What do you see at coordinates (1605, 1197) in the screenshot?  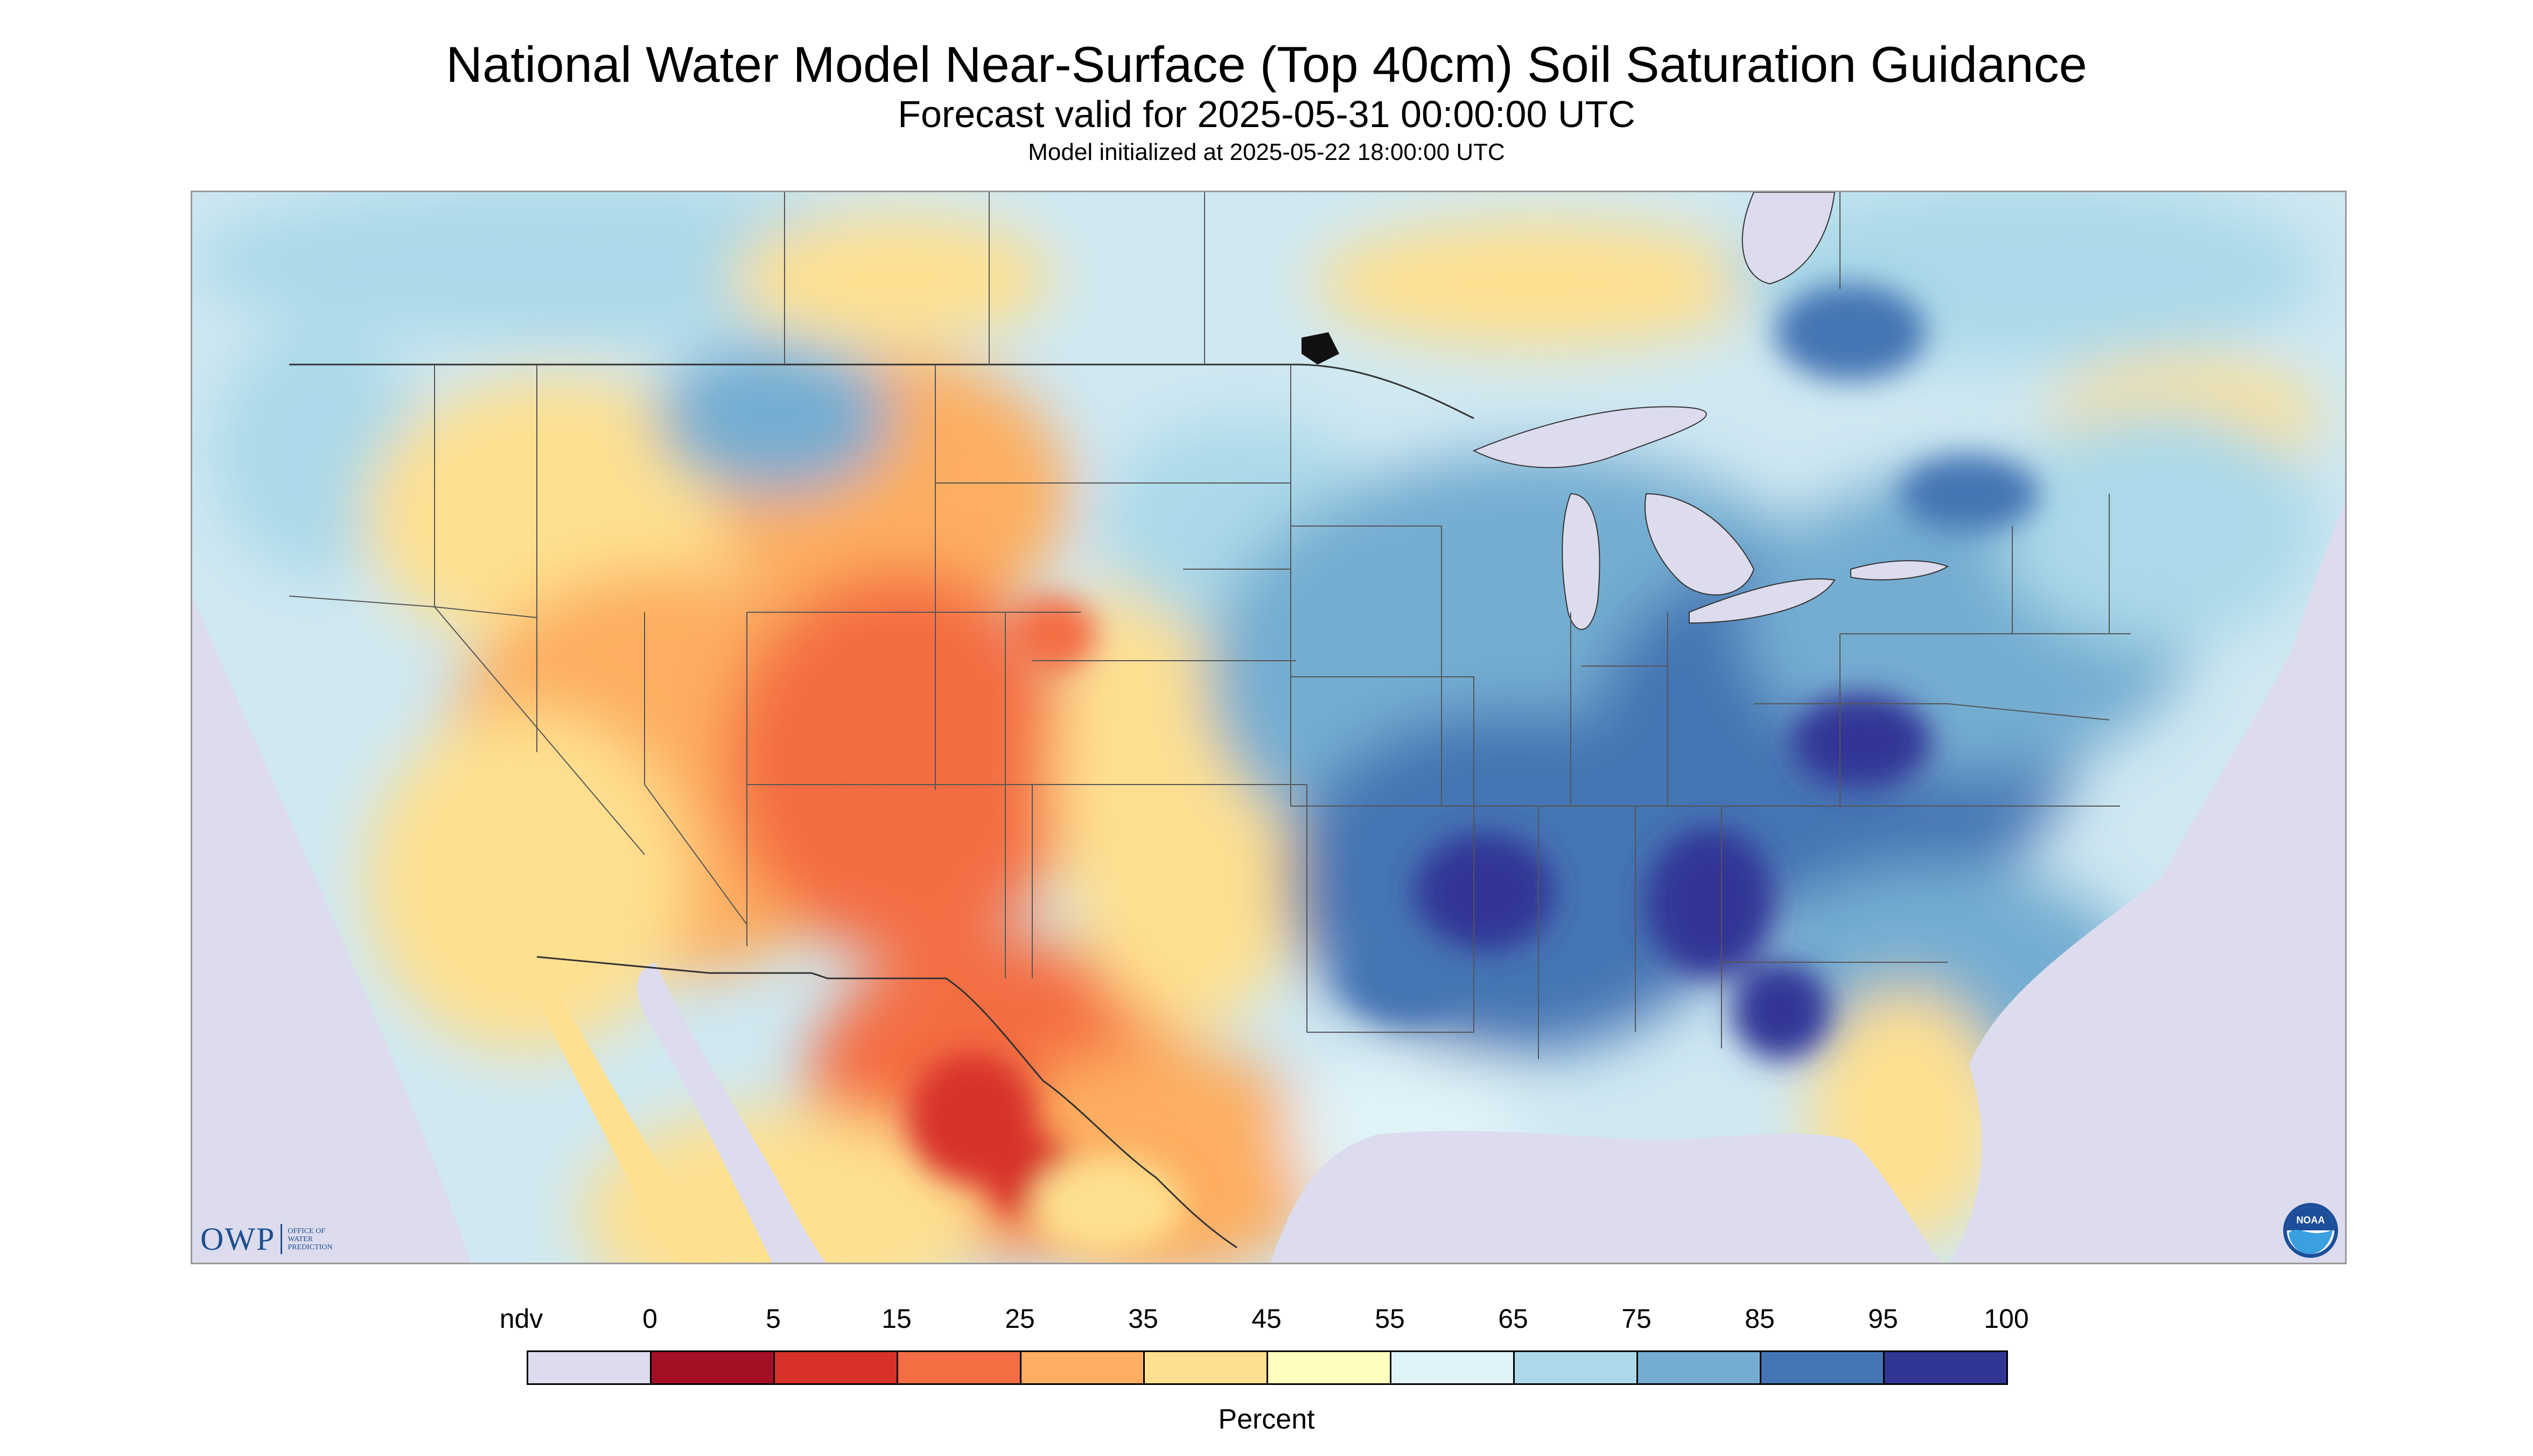 I see `gulf-of-mexico` at bounding box center [1605, 1197].